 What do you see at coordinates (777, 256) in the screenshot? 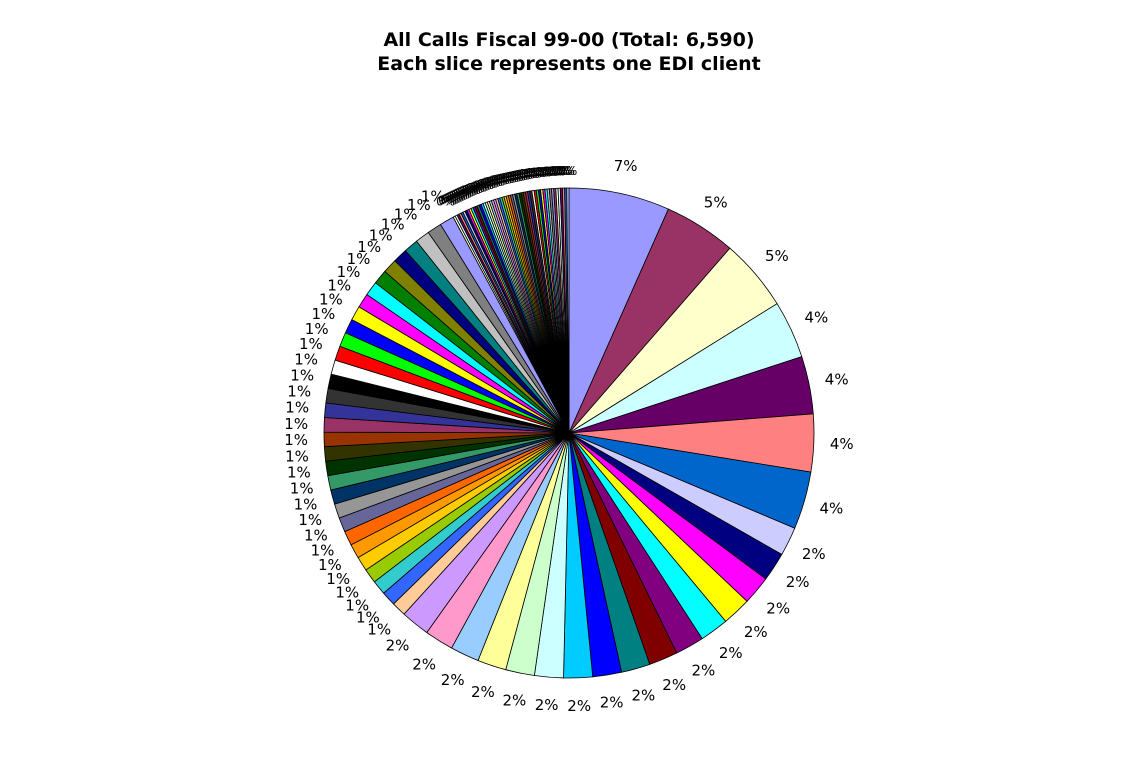
I see `slice-label: 5%` at bounding box center [777, 256].